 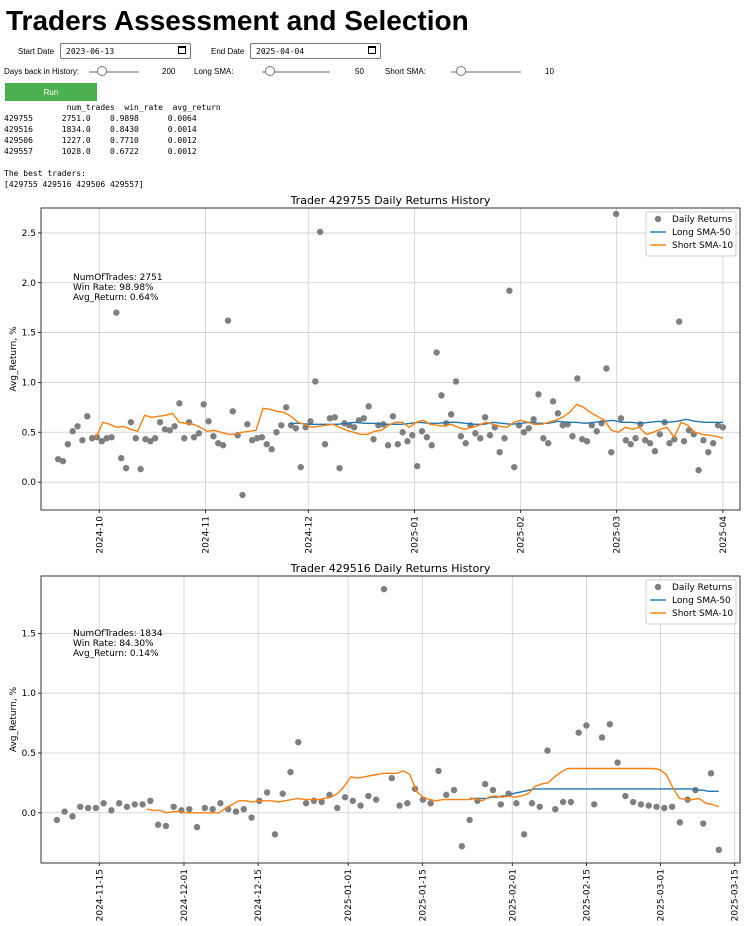 What do you see at coordinates (315, 51) in the screenshot?
I see `end-date-input: 2025-04-04` at bounding box center [315, 51].